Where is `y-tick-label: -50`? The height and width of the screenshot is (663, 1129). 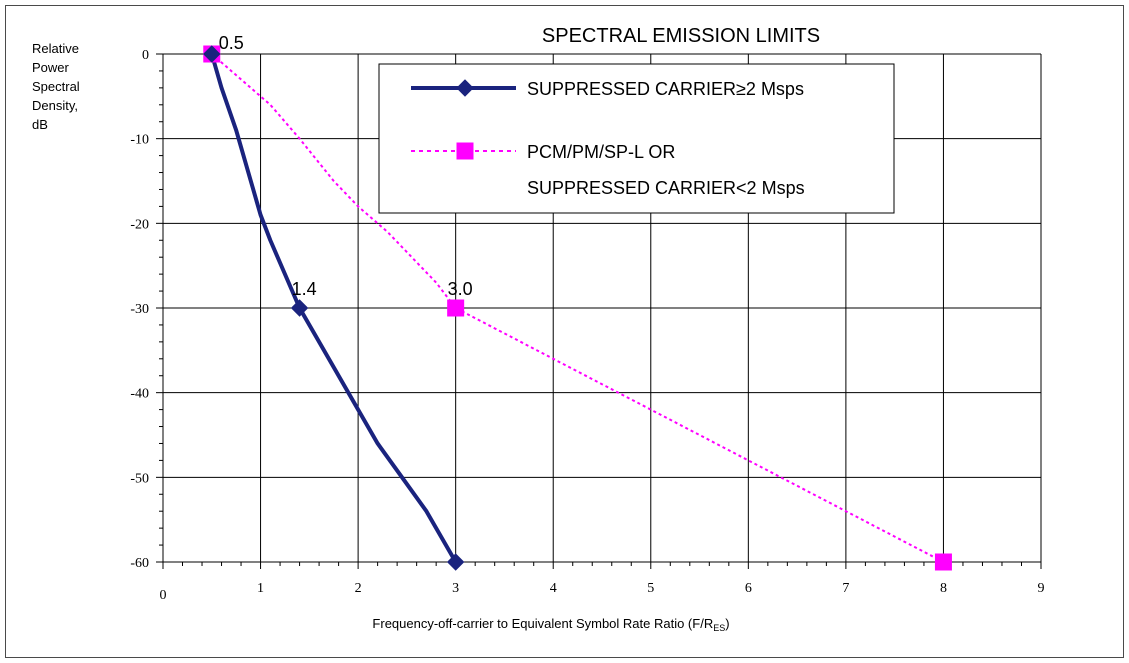
y-tick-label: -50 is located at coordinates (139, 478).